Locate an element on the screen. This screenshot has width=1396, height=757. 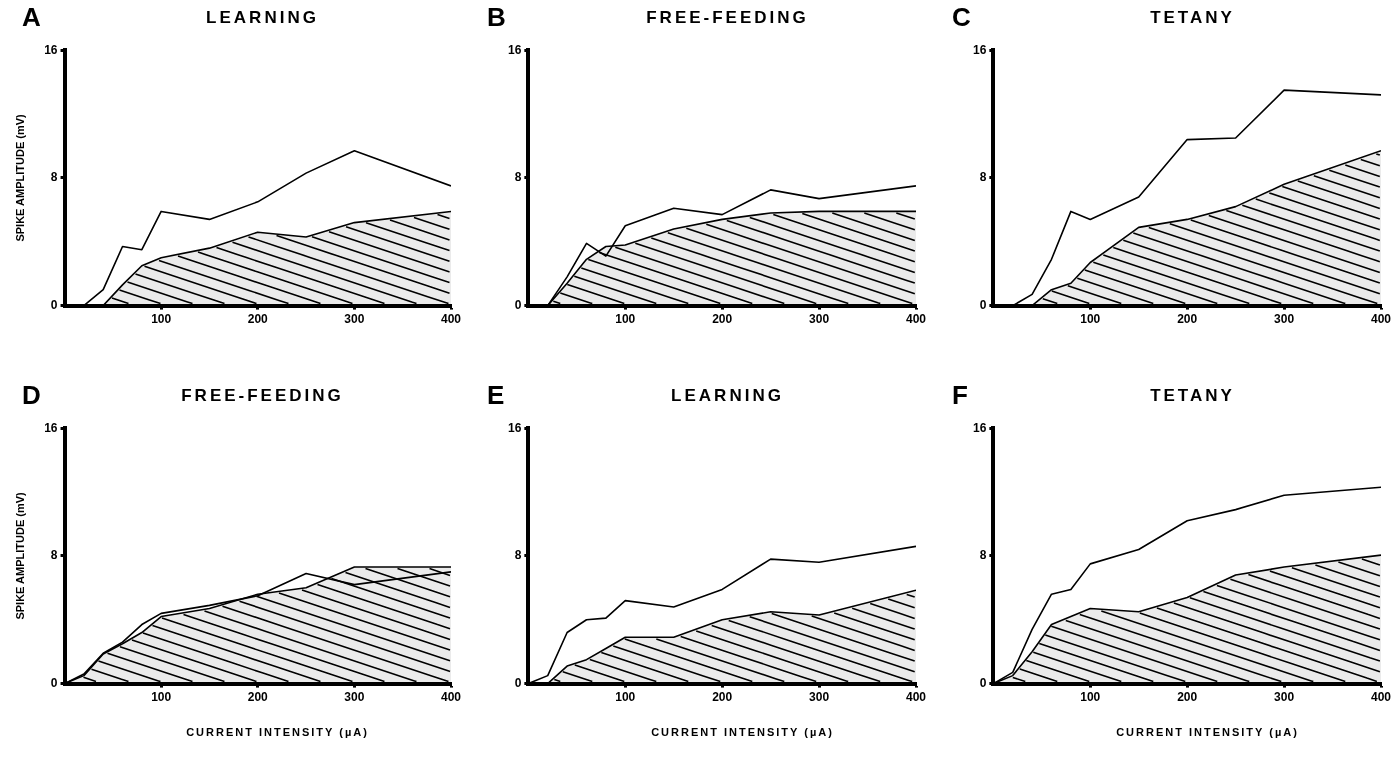
text: E is located at coordinates (496, 395).